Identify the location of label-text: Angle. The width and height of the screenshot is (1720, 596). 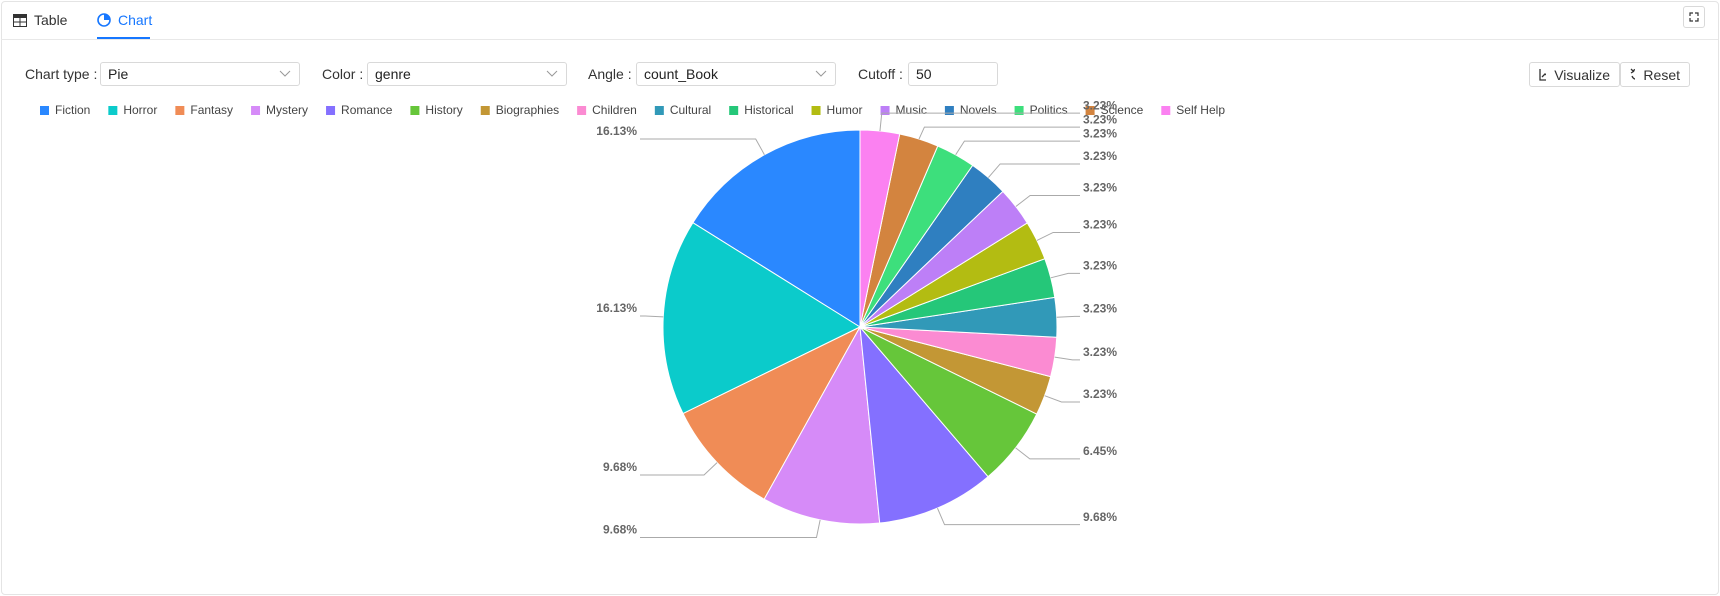
(606, 74).